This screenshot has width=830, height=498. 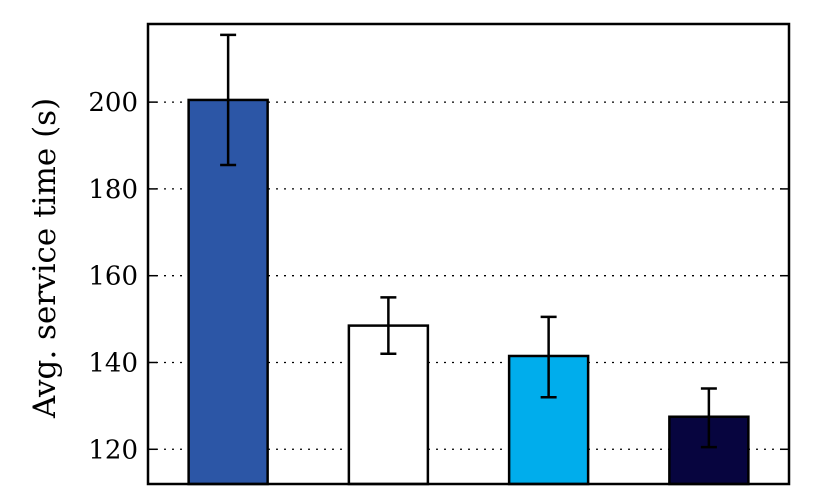 I want to click on y-tick-label: 120, so click(x=113, y=450).